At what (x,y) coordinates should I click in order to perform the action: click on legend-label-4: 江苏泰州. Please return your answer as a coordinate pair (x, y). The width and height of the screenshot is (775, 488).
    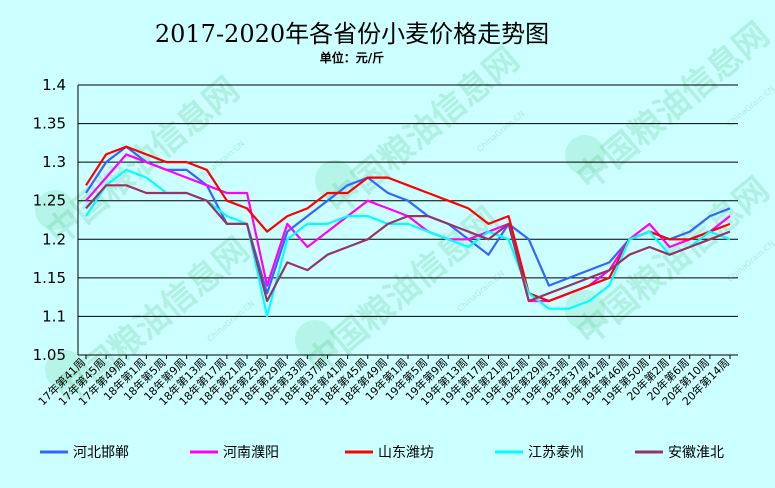
    Looking at the image, I should click on (556, 453).